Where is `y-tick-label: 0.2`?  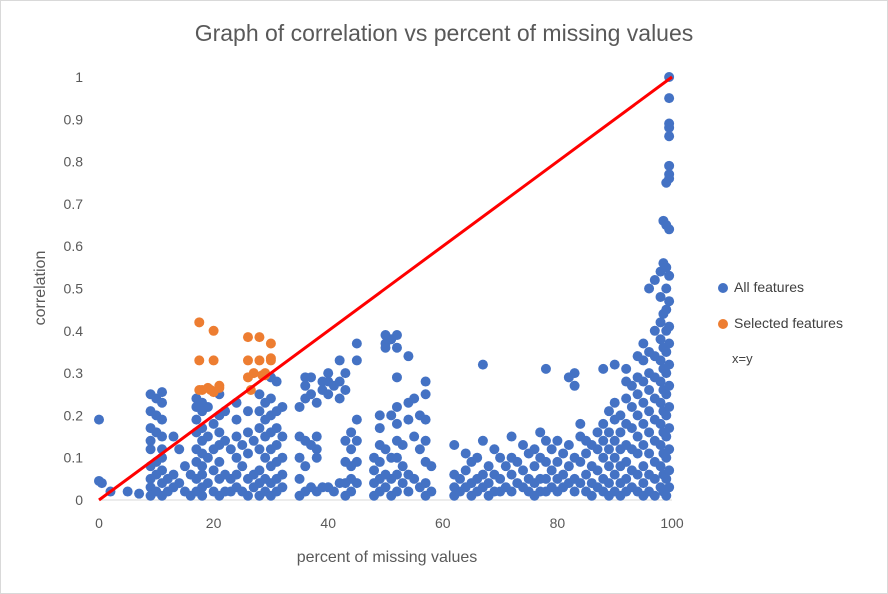
y-tick-label: 0.2 is located at coordinates (74, 415).